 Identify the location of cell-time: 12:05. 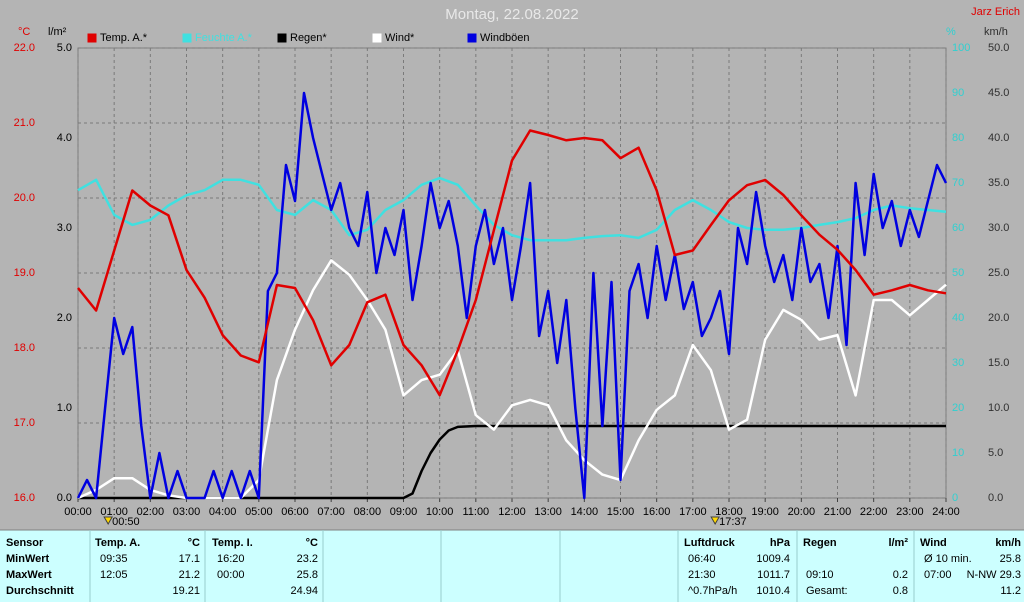
(114, 575).